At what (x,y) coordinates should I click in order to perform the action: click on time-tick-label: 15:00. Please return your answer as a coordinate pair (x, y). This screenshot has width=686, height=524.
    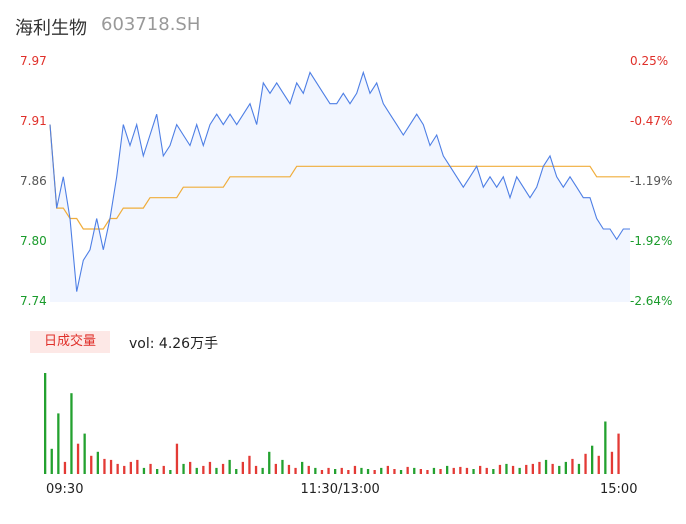
    Looking at the image, I should click on (619, 489).